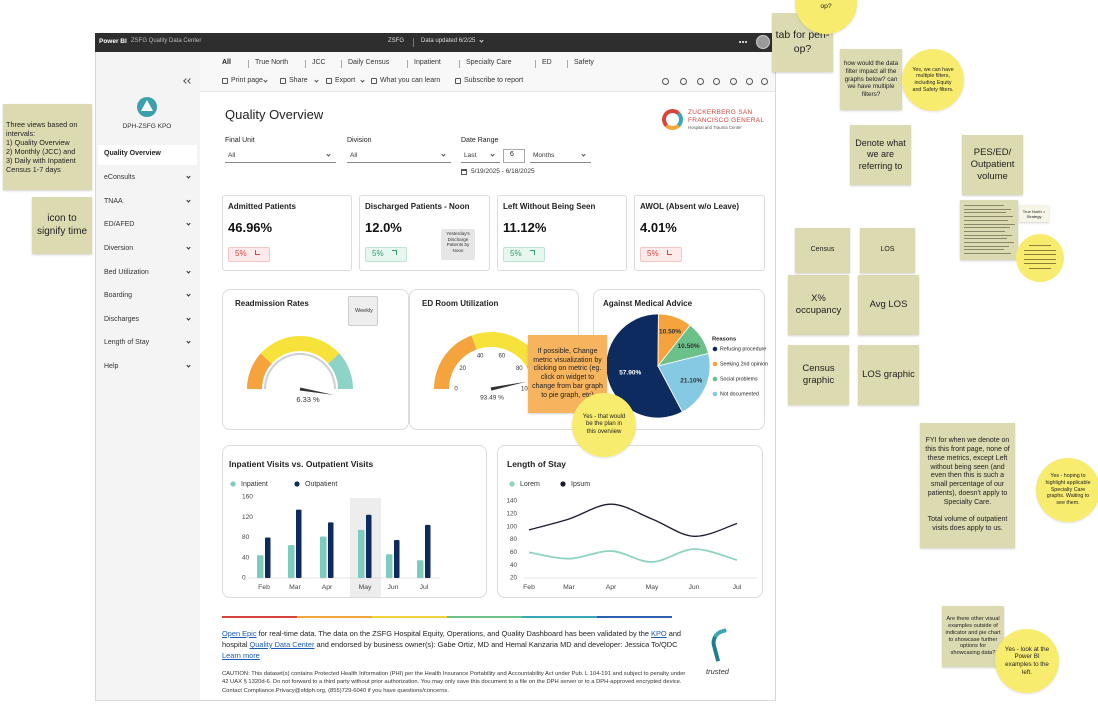 Image resolution: width=1098 pixels, height=707 pixels. I want to click on note-text: Census graphic, so click(818, 374).